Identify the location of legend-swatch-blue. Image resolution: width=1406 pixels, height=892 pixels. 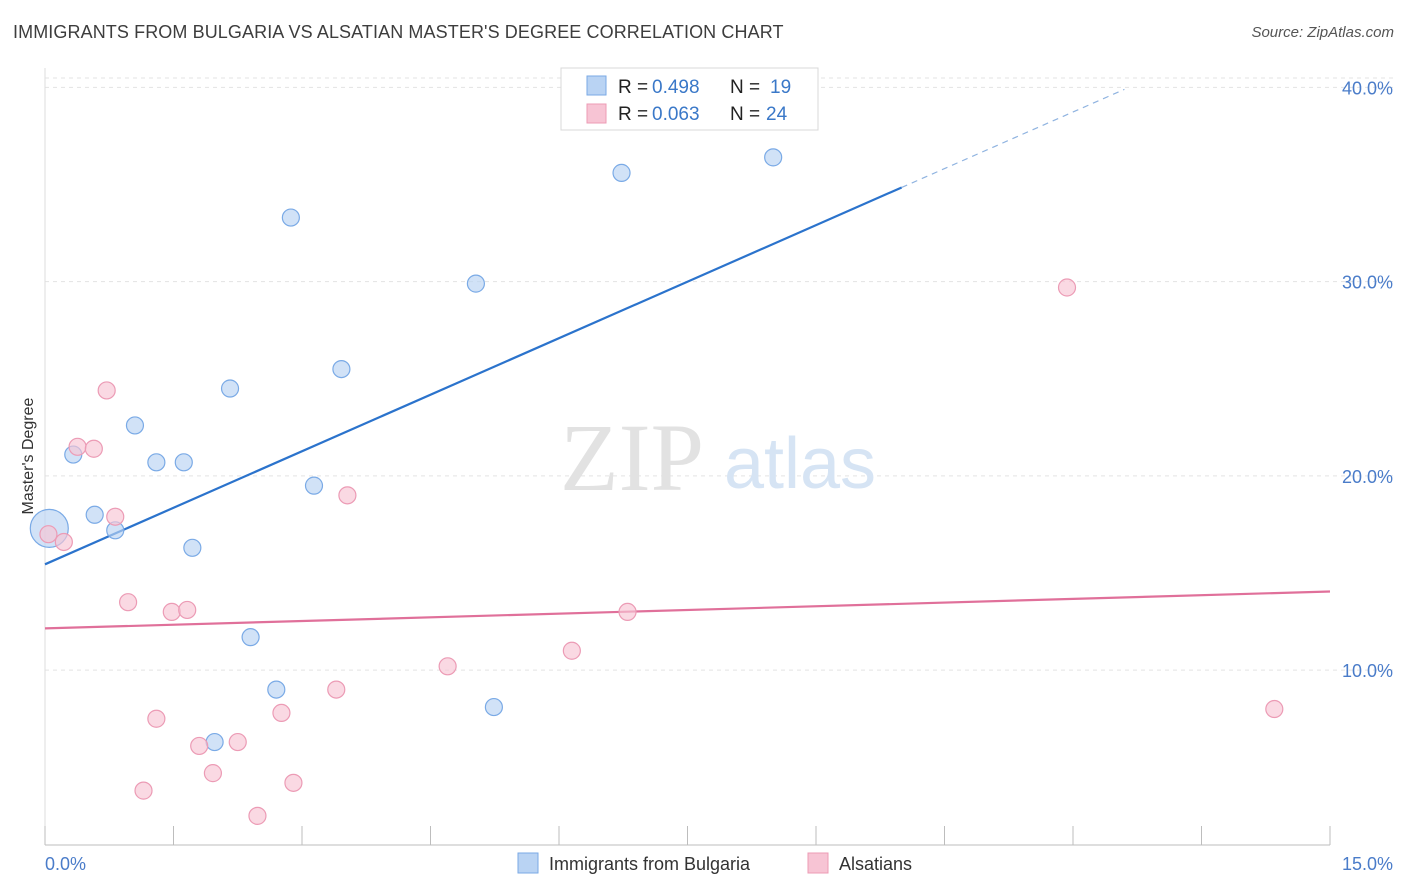
(596, 85).